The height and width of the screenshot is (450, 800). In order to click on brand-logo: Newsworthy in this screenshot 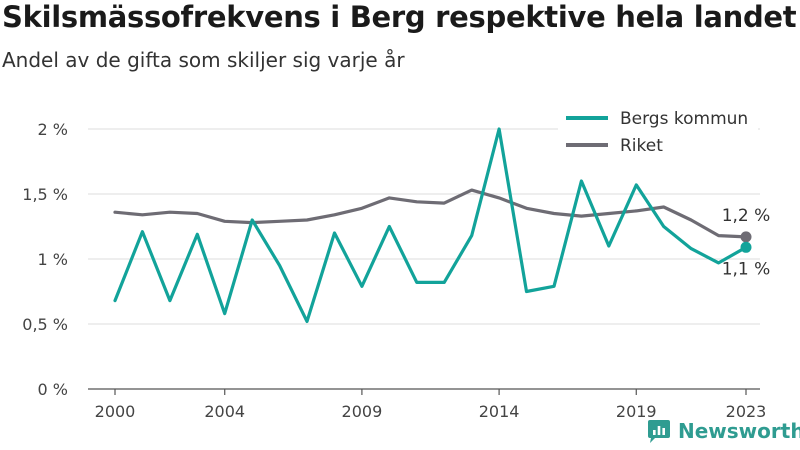, I will do `click(723, 431)`.